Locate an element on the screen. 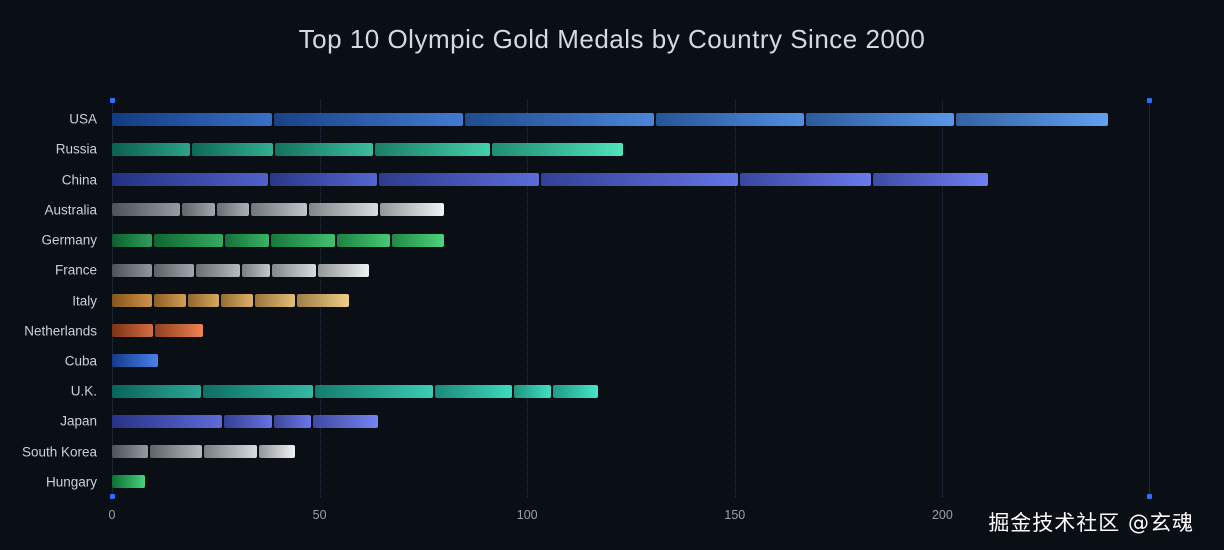  category-label: South Korea is located at coordinates (59, 452).